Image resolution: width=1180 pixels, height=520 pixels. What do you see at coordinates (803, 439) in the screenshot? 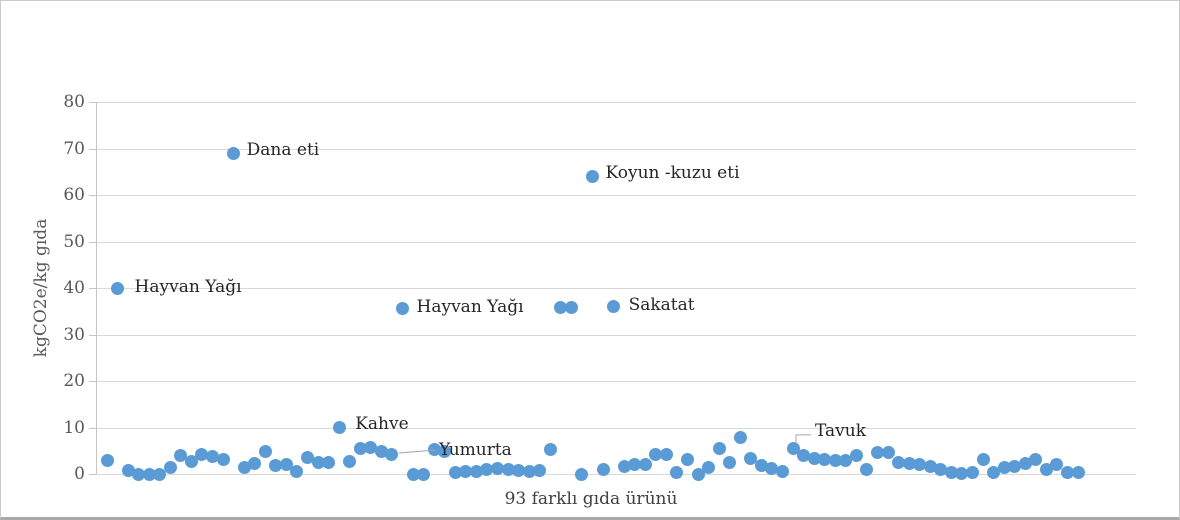
I see `leader-line` at bounding box center [803, 439].